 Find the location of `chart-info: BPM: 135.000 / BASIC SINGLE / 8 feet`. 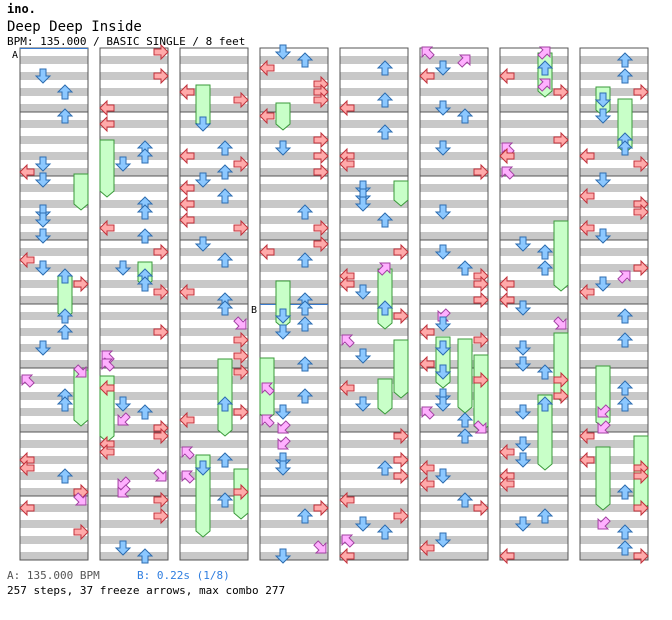

chart-info: BPM: 135.000 / BASIC SINGLE / 8 feet is located at coordinates (126, 41).